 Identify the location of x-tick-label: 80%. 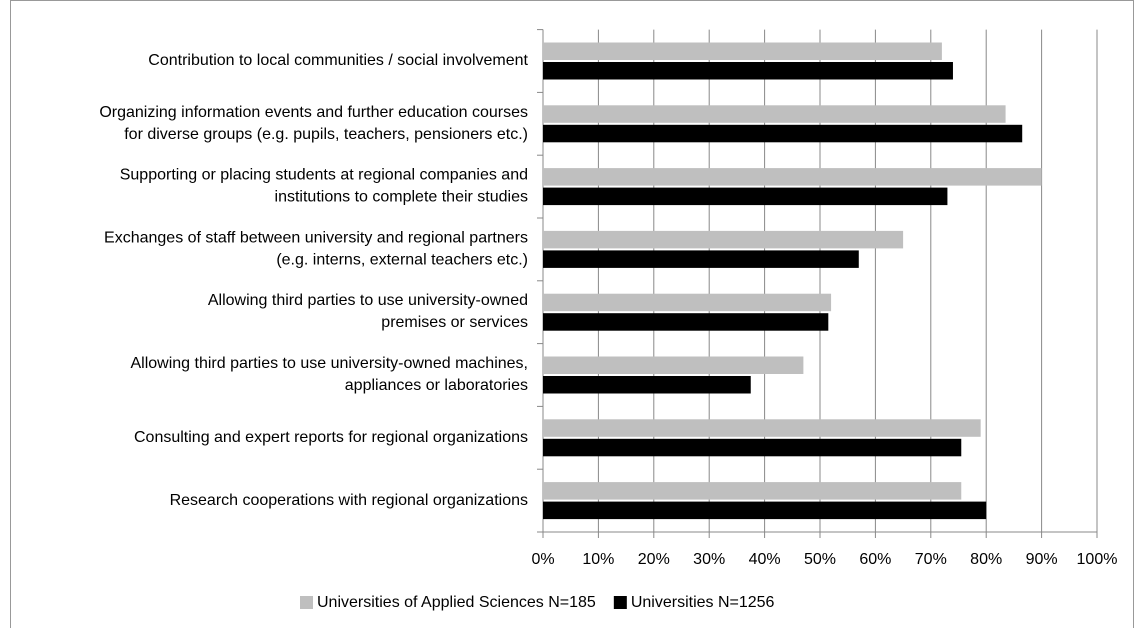
(986, 559).